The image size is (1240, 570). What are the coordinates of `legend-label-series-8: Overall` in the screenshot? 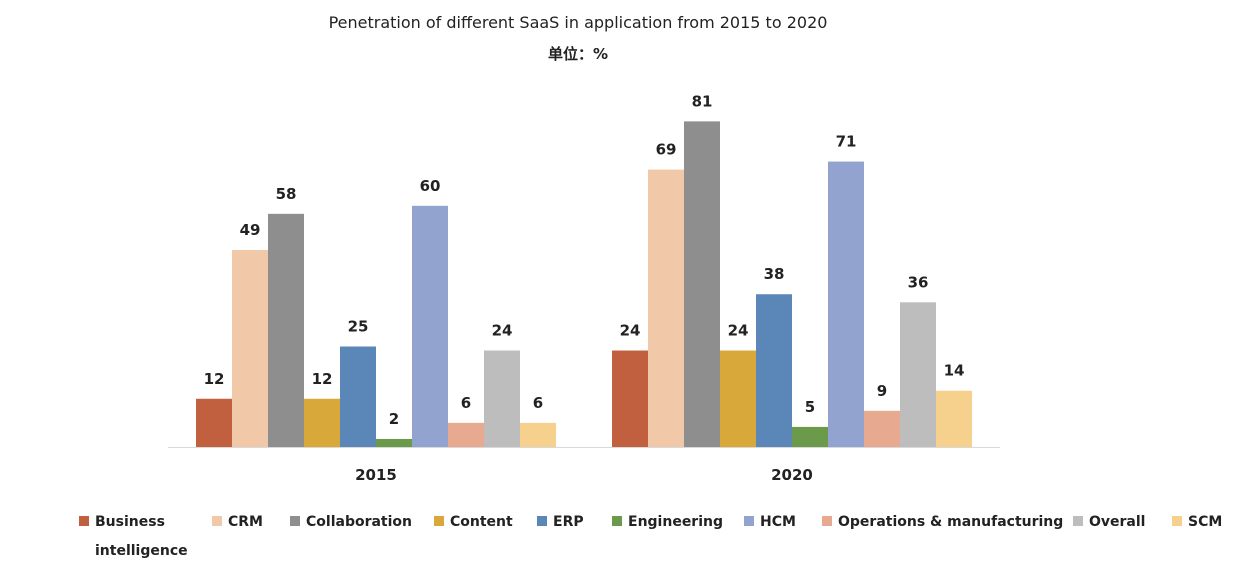 It's located at (1117, 522).